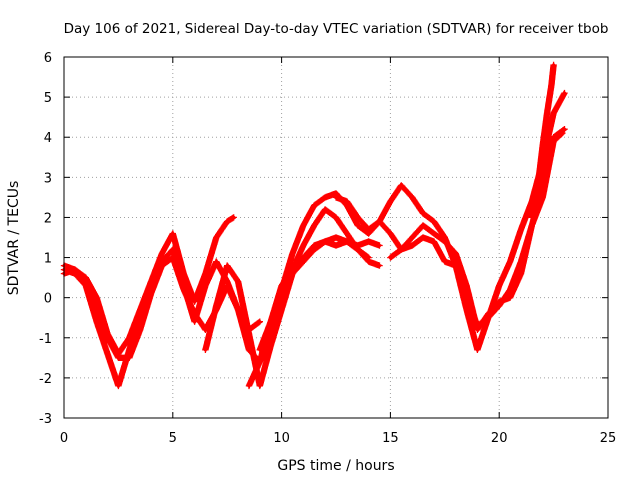 Image resolution: width=640 pixels, height=485 pixels. I want to click on x-tick-label: 10, so click(281, 438).